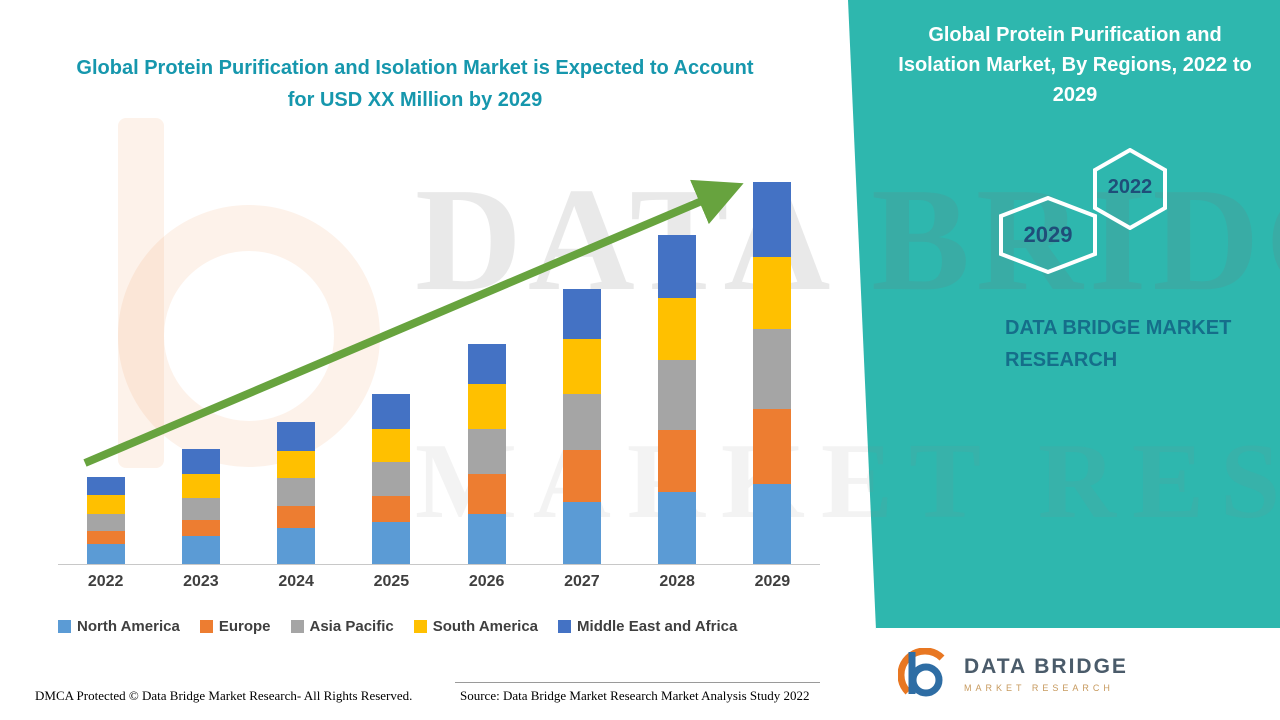 The image size is (1280, 720). I want to click on legend-label-north-america: North America, so click(128, 626).